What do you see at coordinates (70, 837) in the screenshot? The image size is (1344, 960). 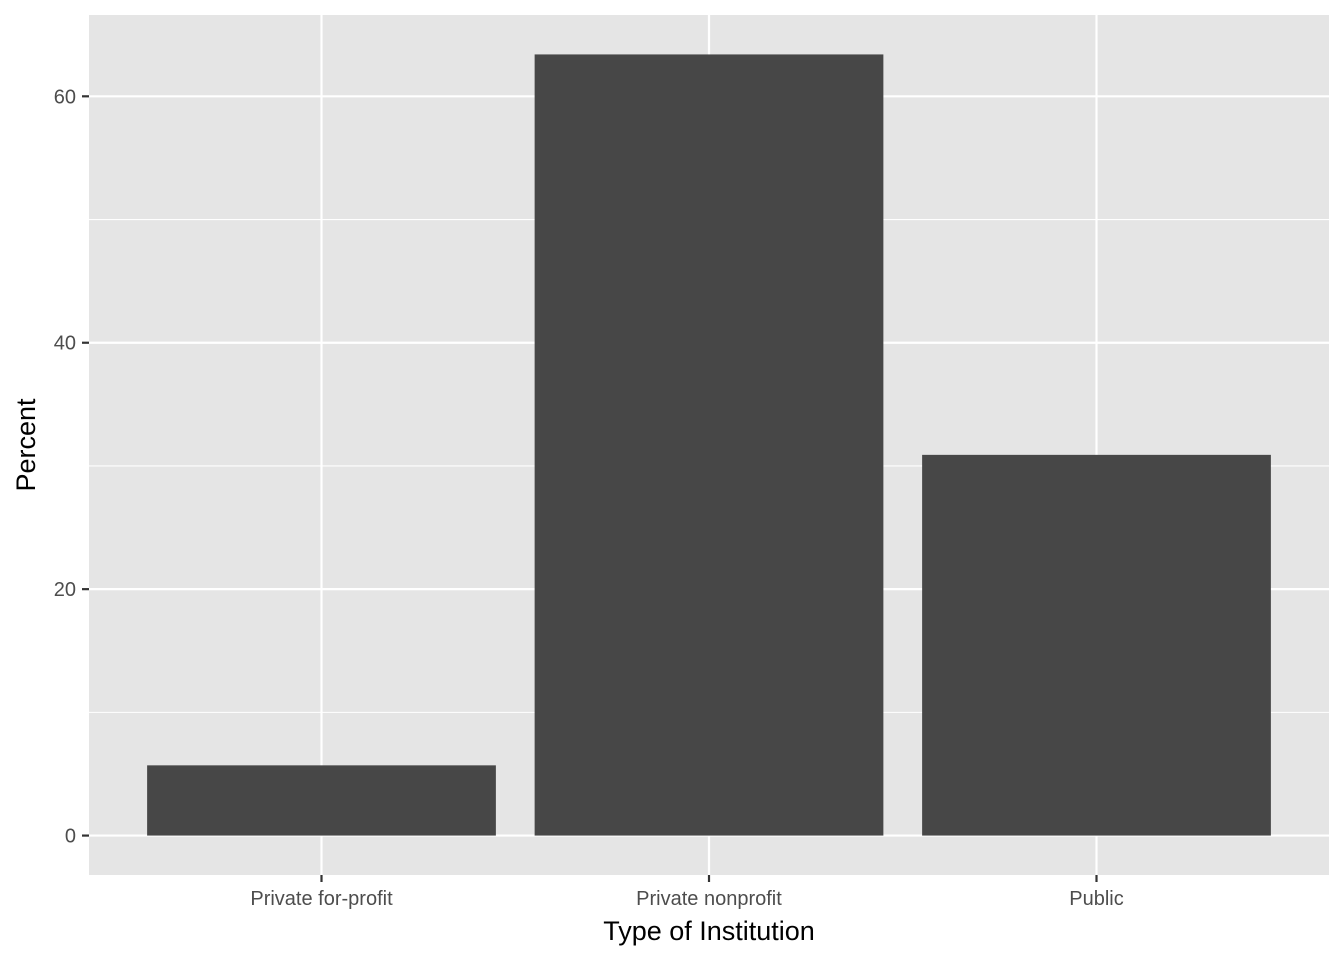 I see `y-tick-label: 0` at bounding box center [70, 837].